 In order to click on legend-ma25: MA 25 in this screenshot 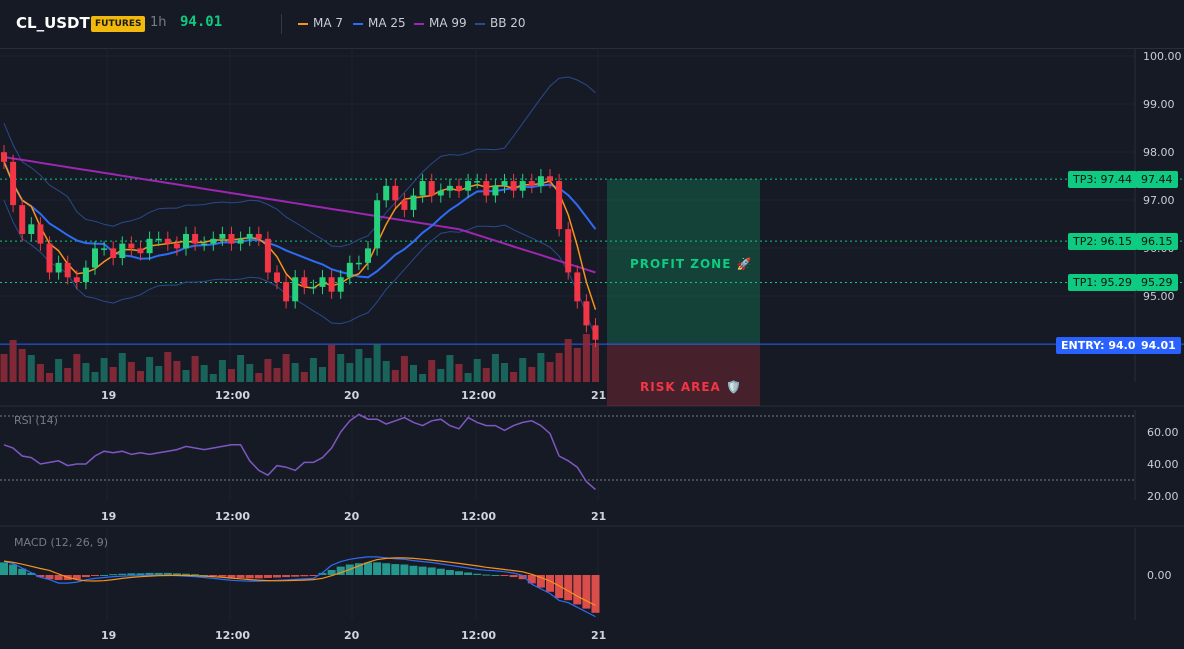, I will do `click(379, 23)`.